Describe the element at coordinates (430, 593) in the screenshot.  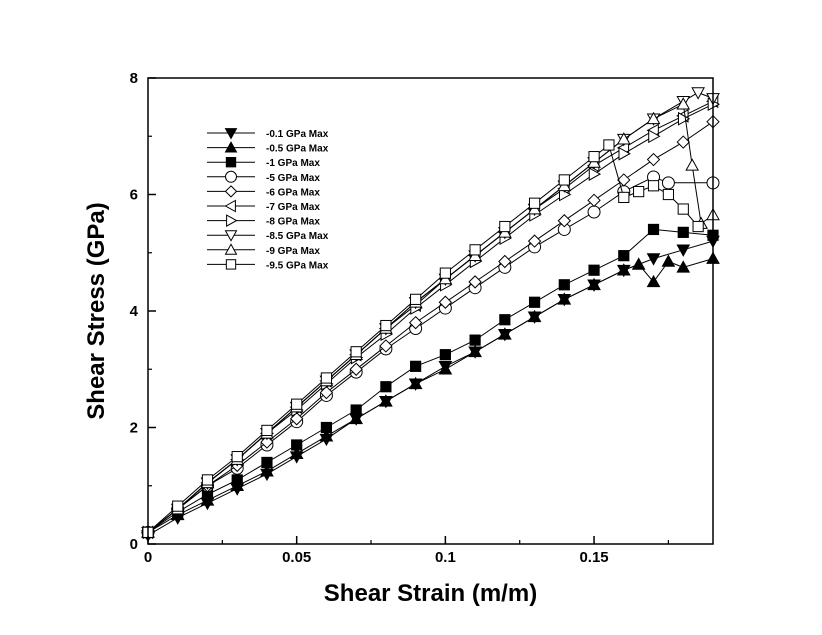
I see `x-axis-title: Shear Strain (m/m)` at that location.